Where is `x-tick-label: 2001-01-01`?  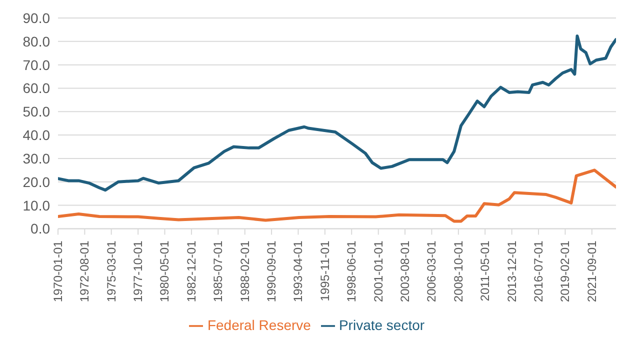 x-tick-label: 2001-01-01 is located at coordinates (378, 271).